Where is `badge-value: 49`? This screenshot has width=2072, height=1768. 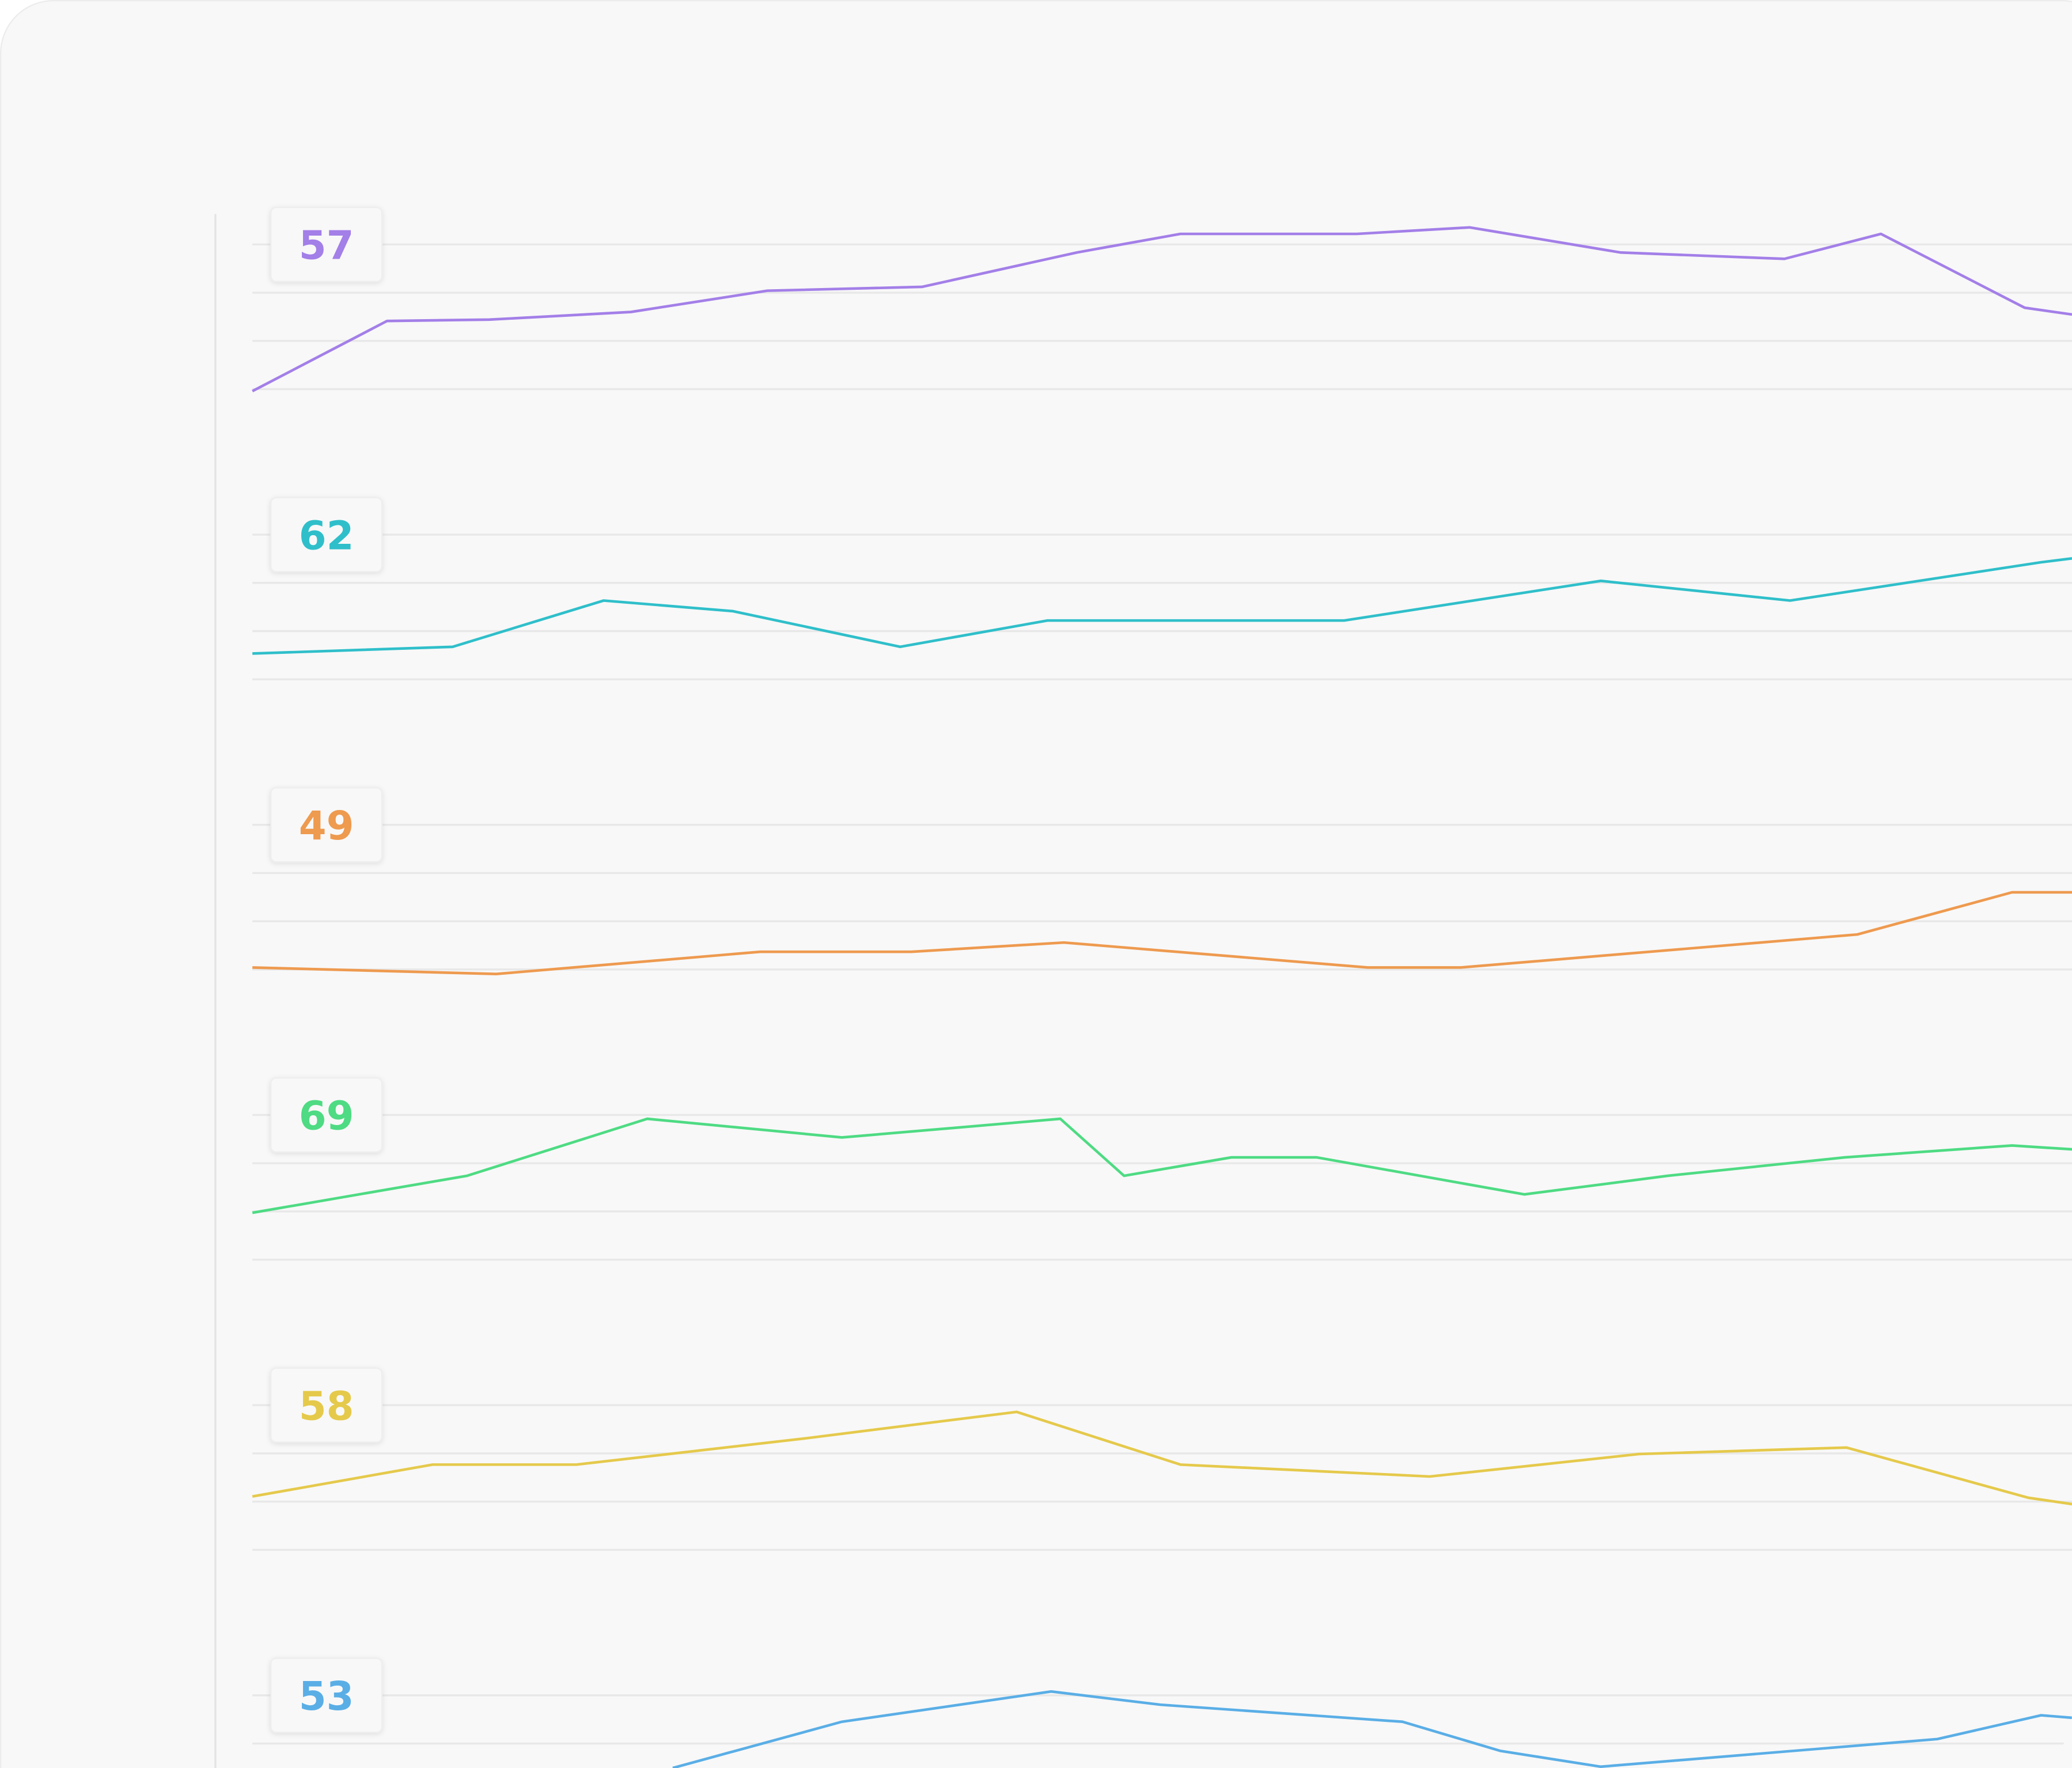 badge-value: 49 is located at coordinates (326, 826).